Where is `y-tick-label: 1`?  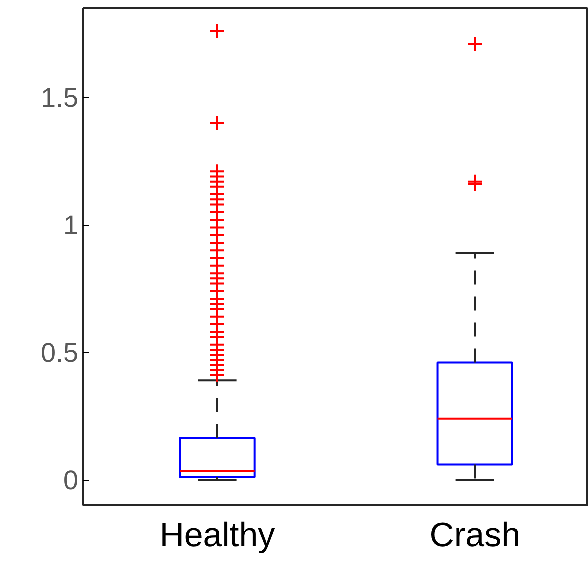
y-tick-label: 1 is located at coordinates (71, 225).